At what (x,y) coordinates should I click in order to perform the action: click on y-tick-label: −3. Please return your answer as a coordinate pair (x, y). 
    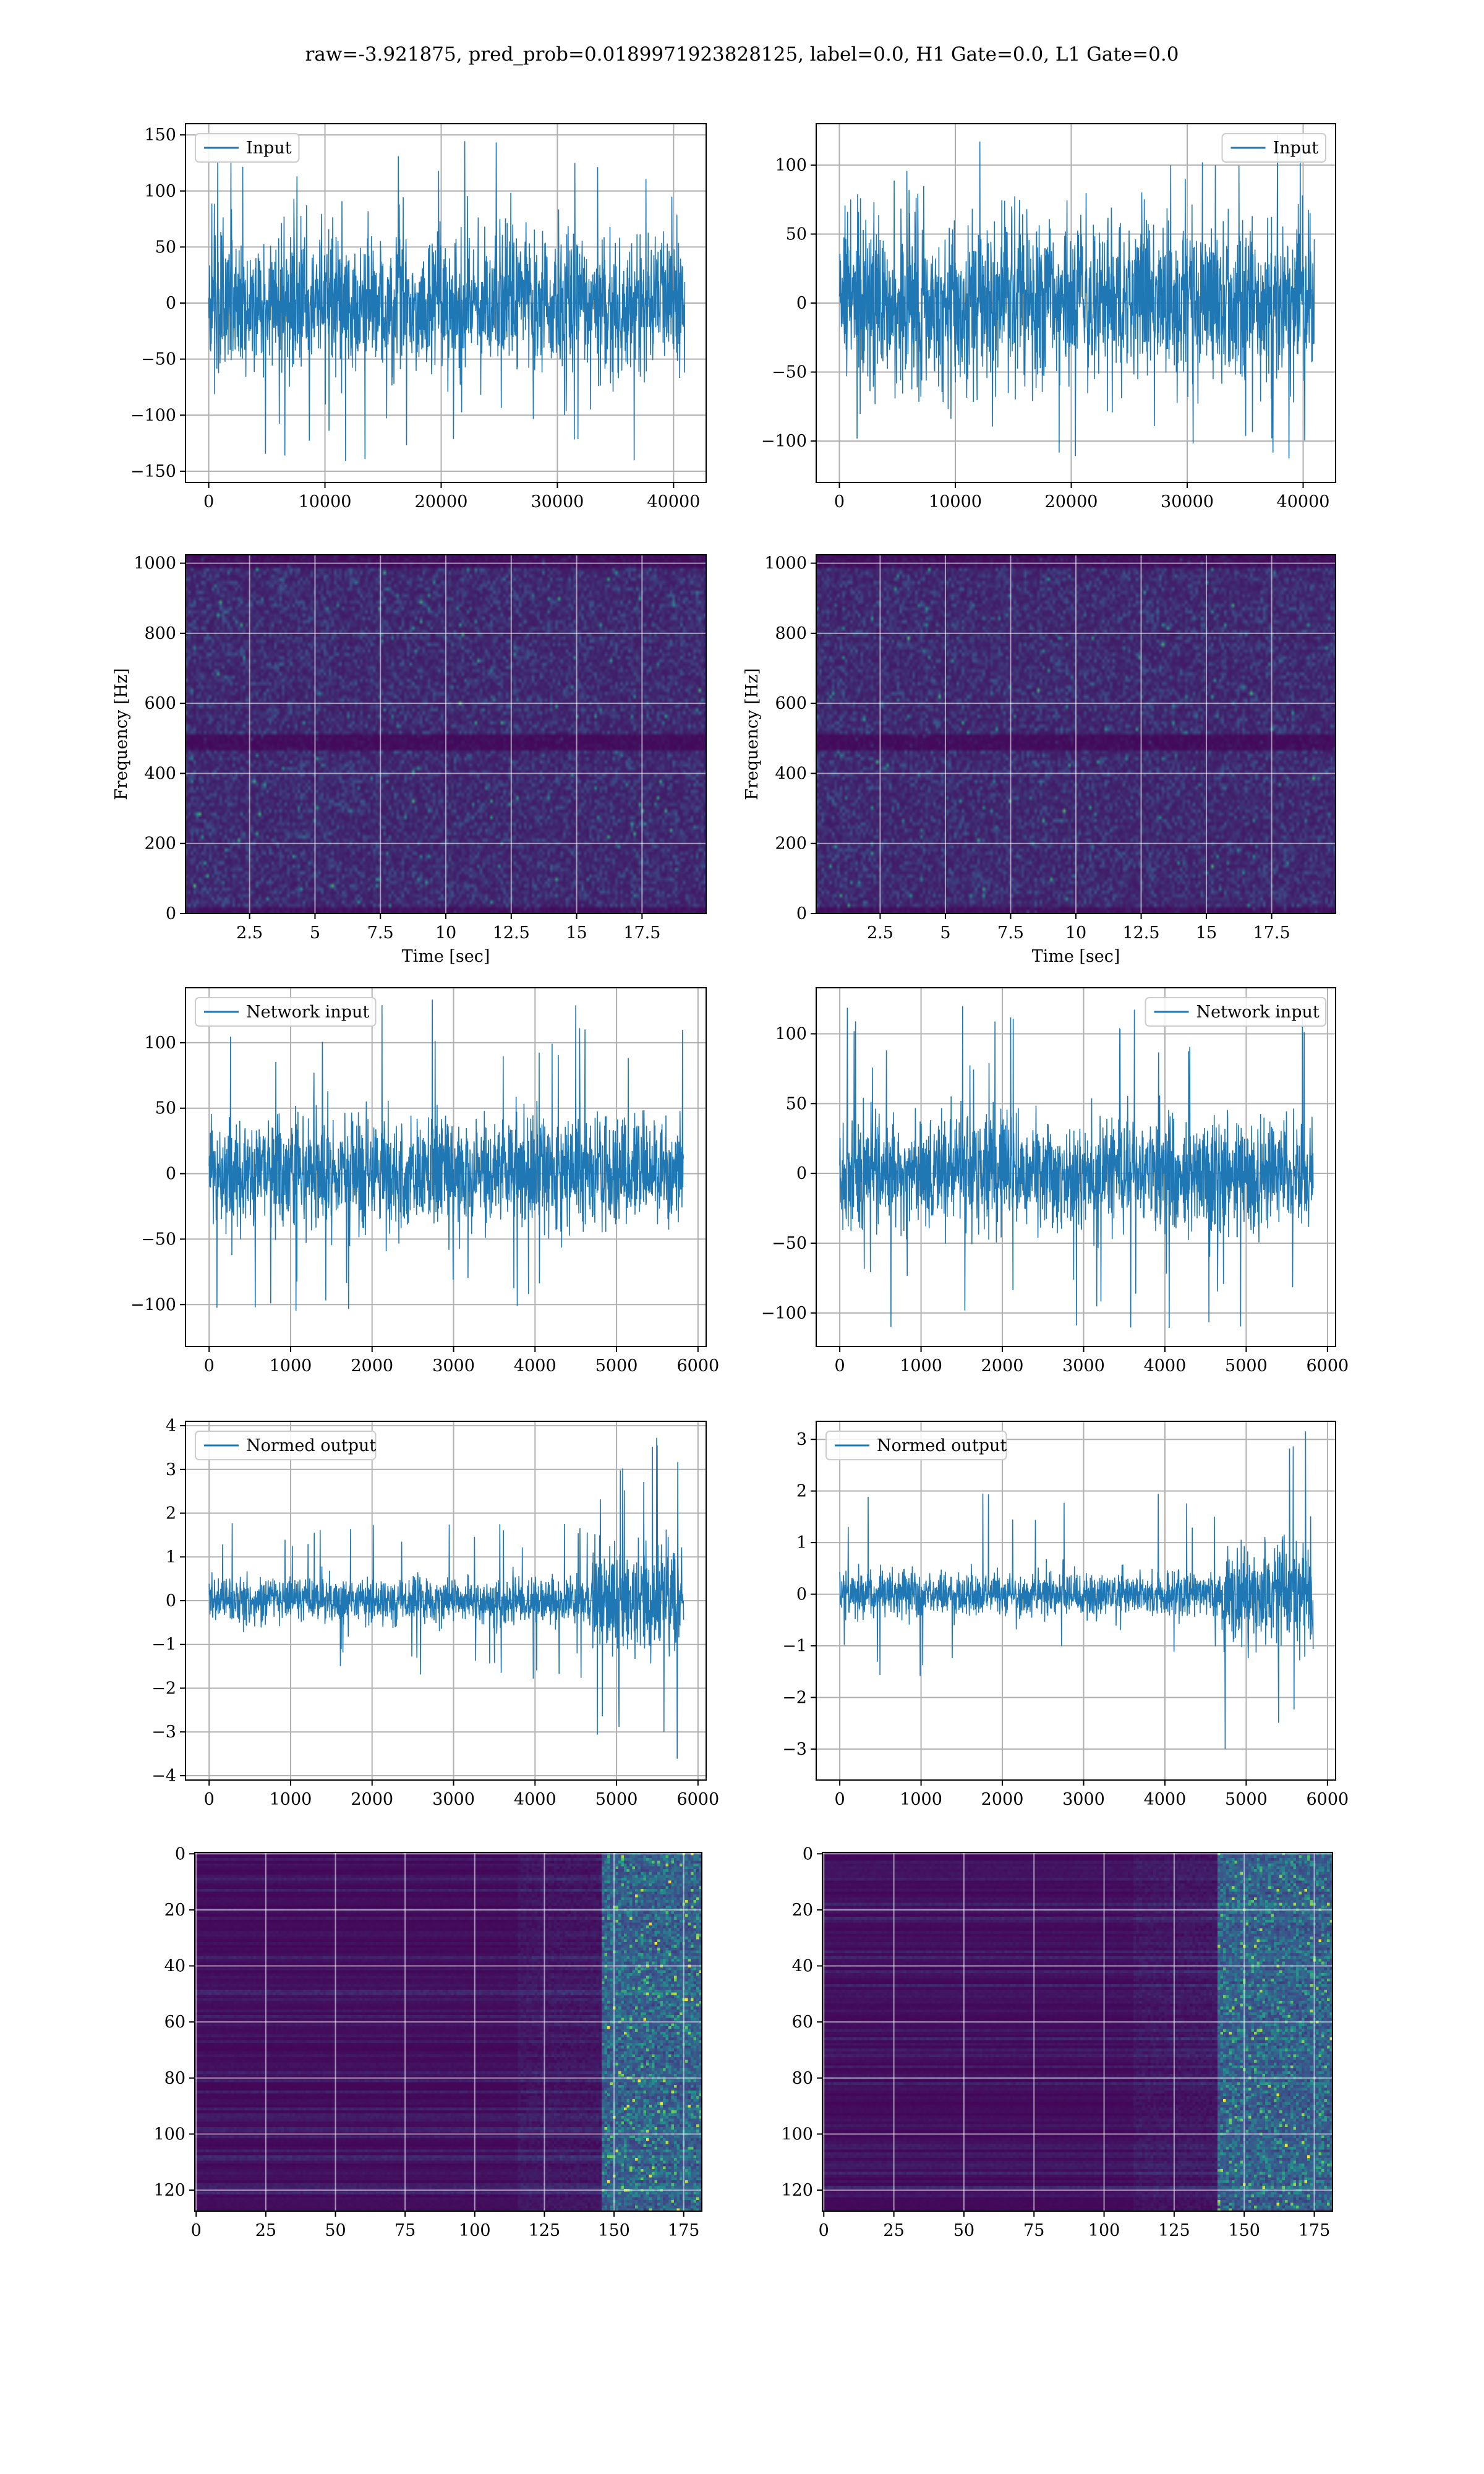
    Looking at the image, I should click on (163, 1732).